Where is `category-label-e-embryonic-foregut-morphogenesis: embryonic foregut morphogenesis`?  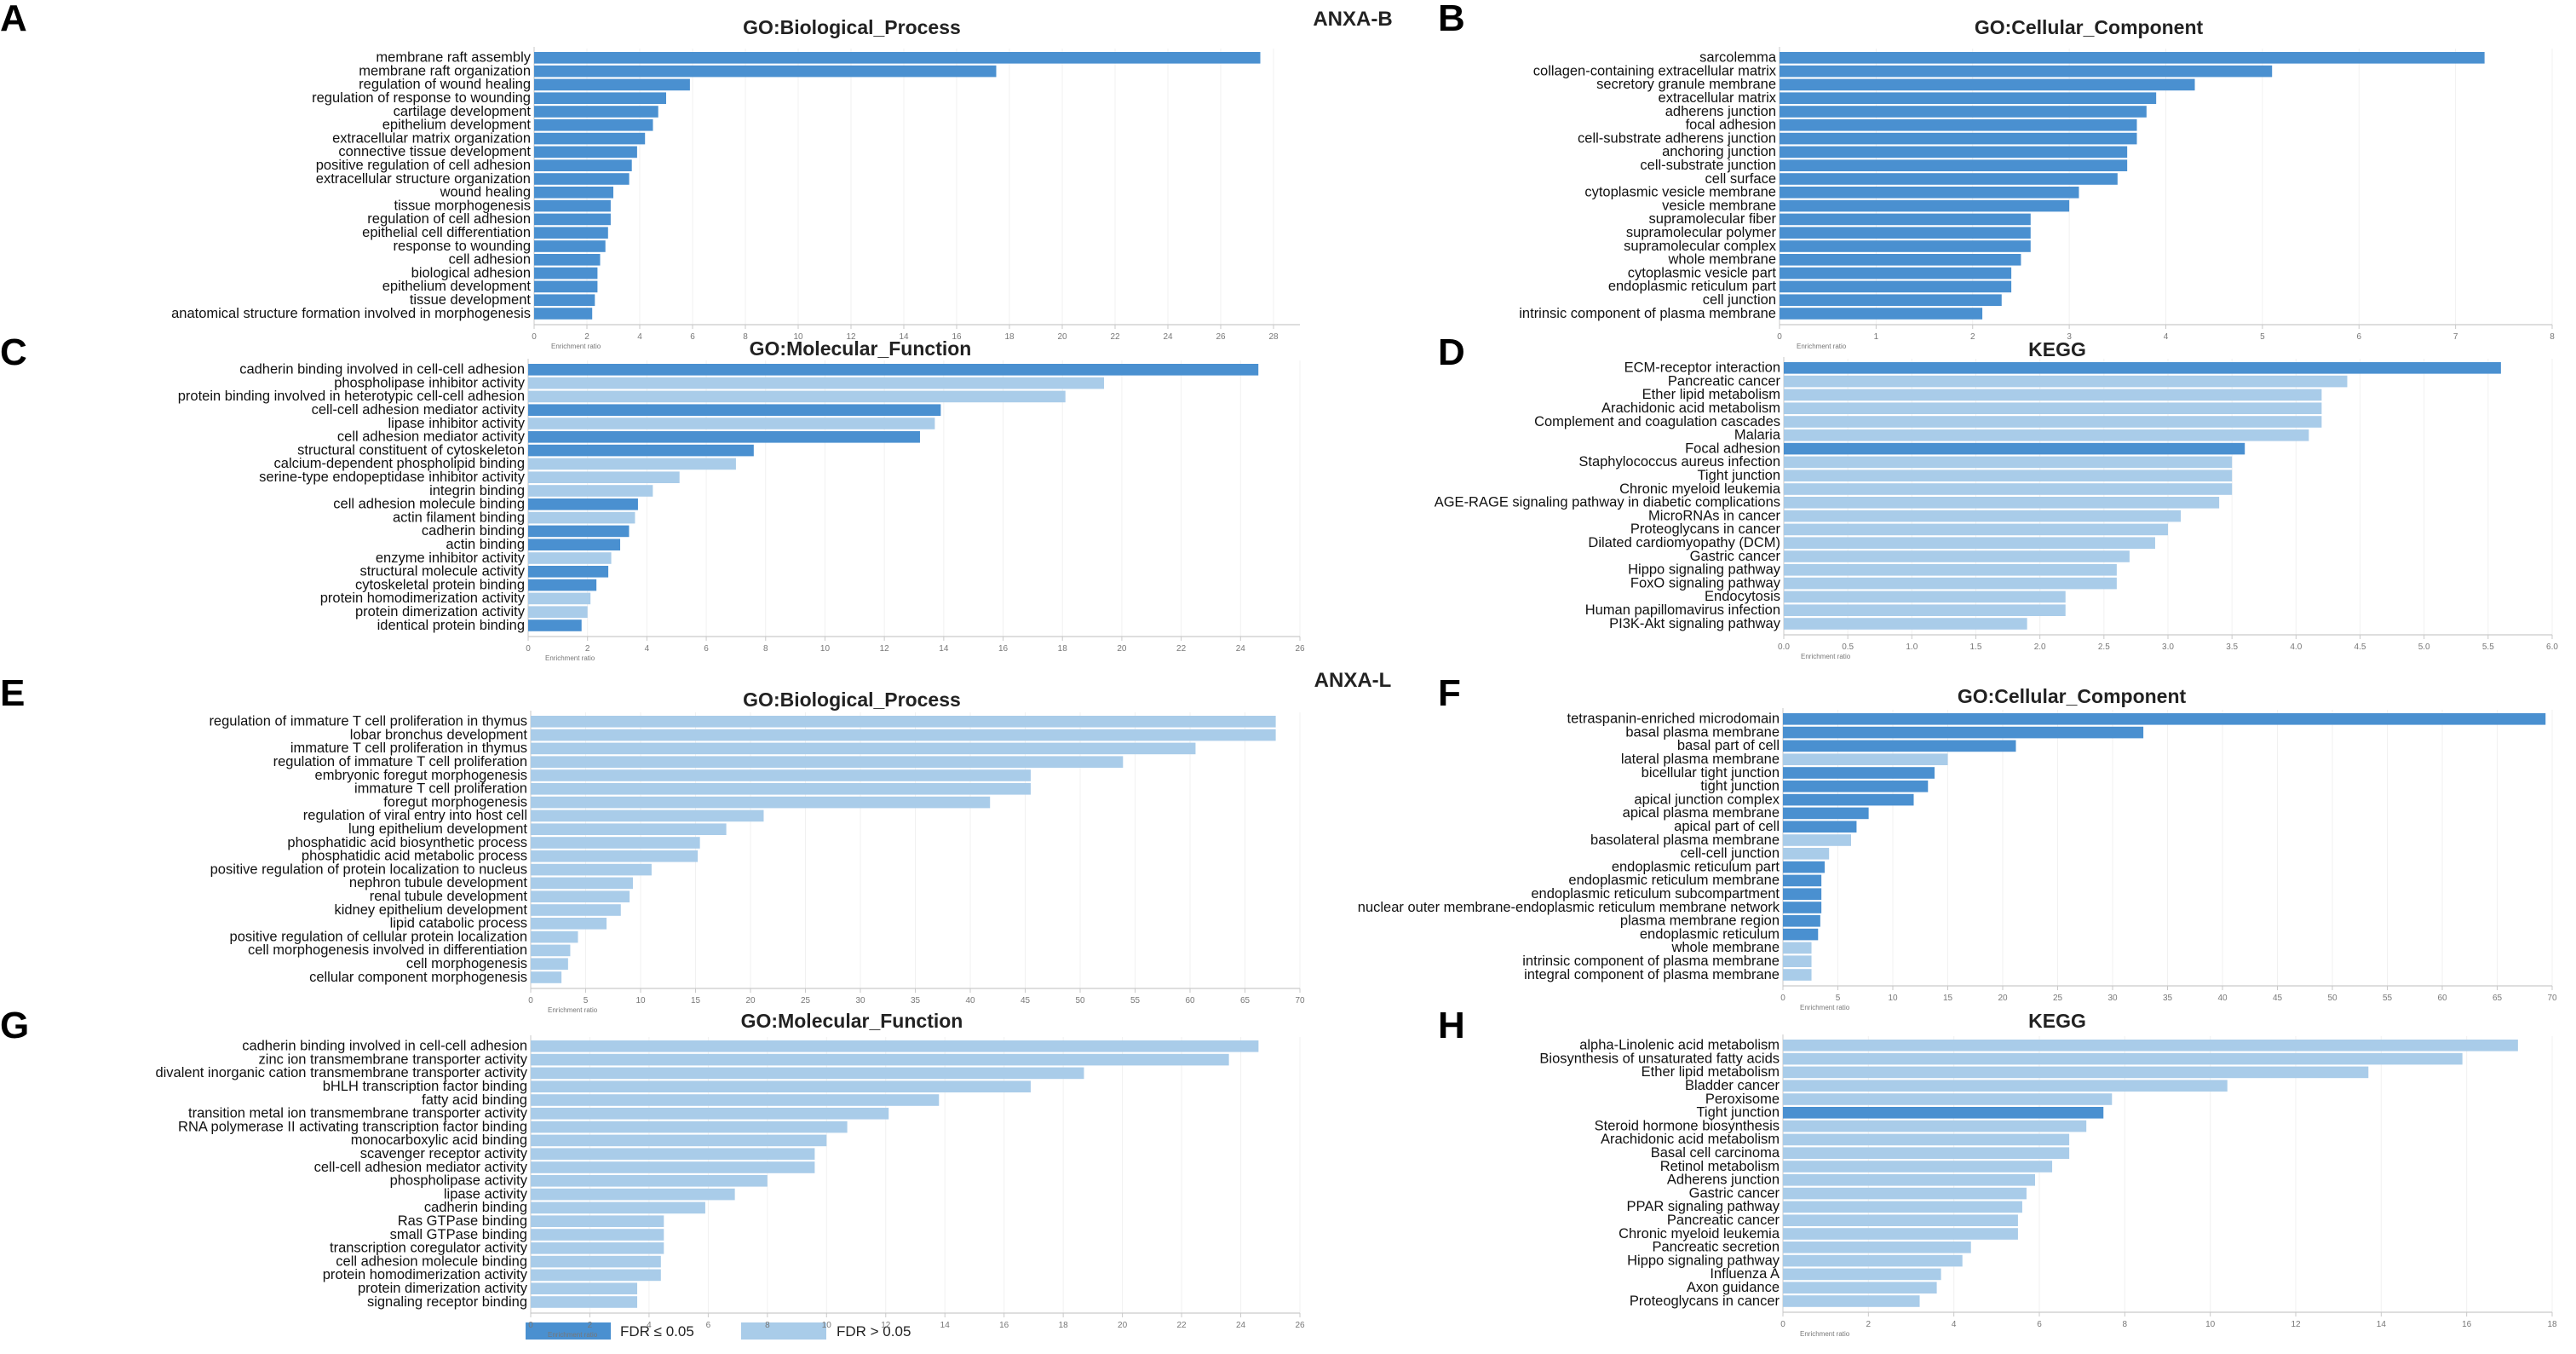
category-label-e-embryonic-foregut-morphogenesis: embryonic foregut morphogenesis is located at coordinates (421, 775).